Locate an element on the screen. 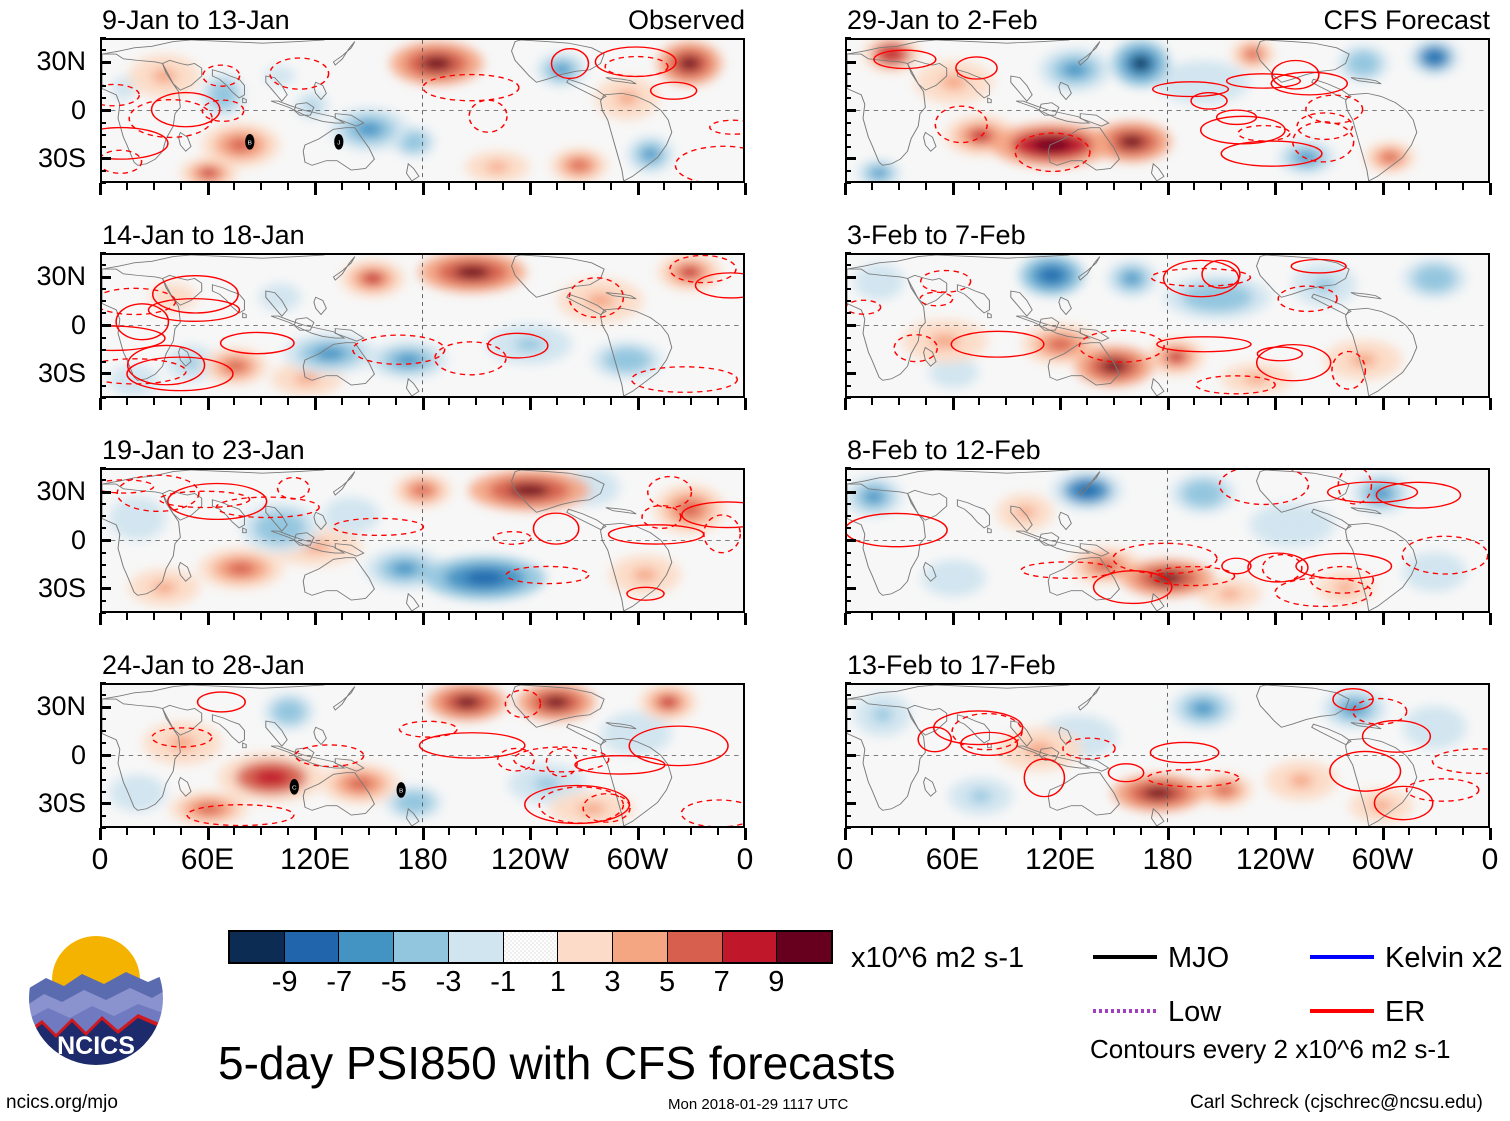 This screenshot has width=1510, height=1121. xaxis-label-left-1: 60E is located at coordinates (207, 859).